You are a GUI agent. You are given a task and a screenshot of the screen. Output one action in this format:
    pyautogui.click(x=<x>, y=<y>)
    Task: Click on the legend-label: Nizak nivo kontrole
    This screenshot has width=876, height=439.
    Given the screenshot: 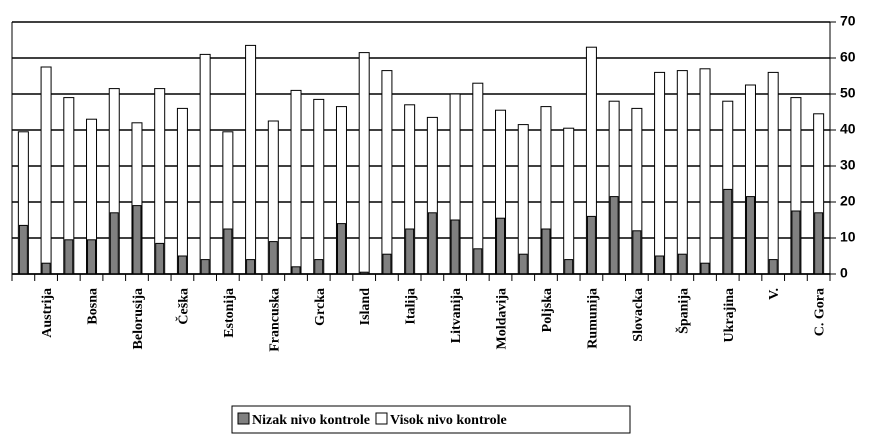 What is the action you would take?
    pyautogui.click(x=311, y=420)
    